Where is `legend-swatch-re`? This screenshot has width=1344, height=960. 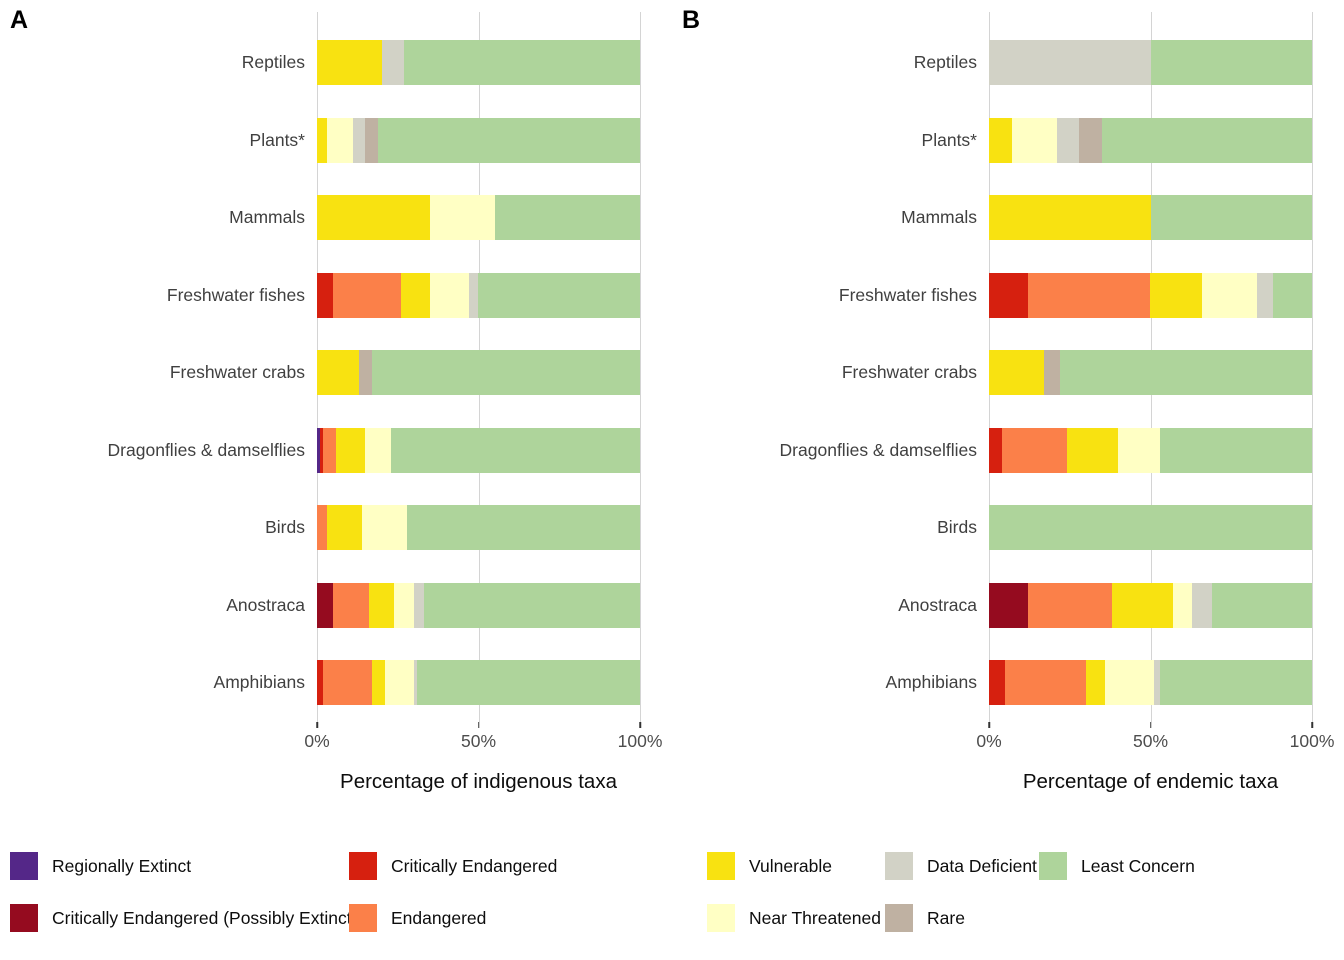
legend-swatch-re is located at coordinates (24, 866).